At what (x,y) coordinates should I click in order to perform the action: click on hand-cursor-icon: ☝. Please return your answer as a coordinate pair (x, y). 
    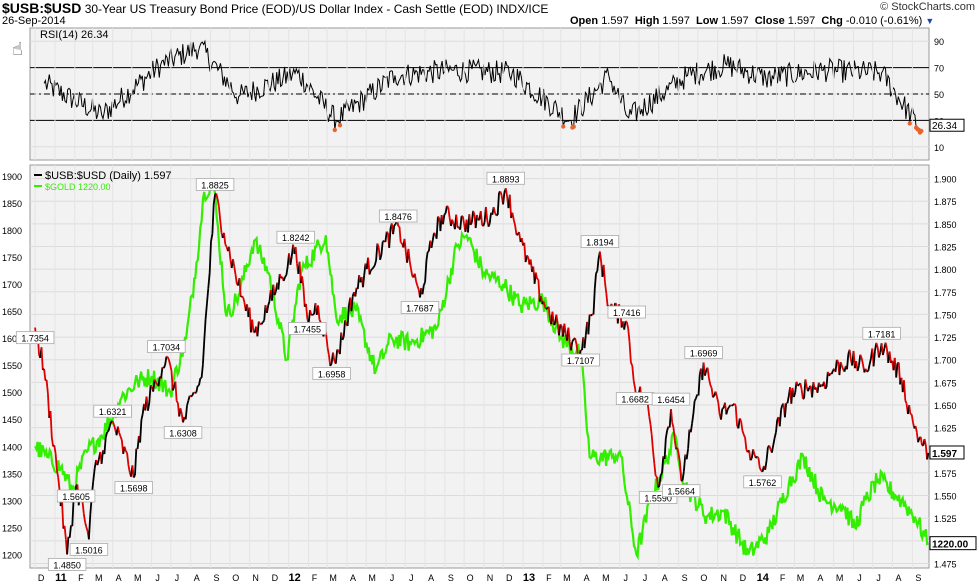
    Looking at the image, I should click on (17, 49).